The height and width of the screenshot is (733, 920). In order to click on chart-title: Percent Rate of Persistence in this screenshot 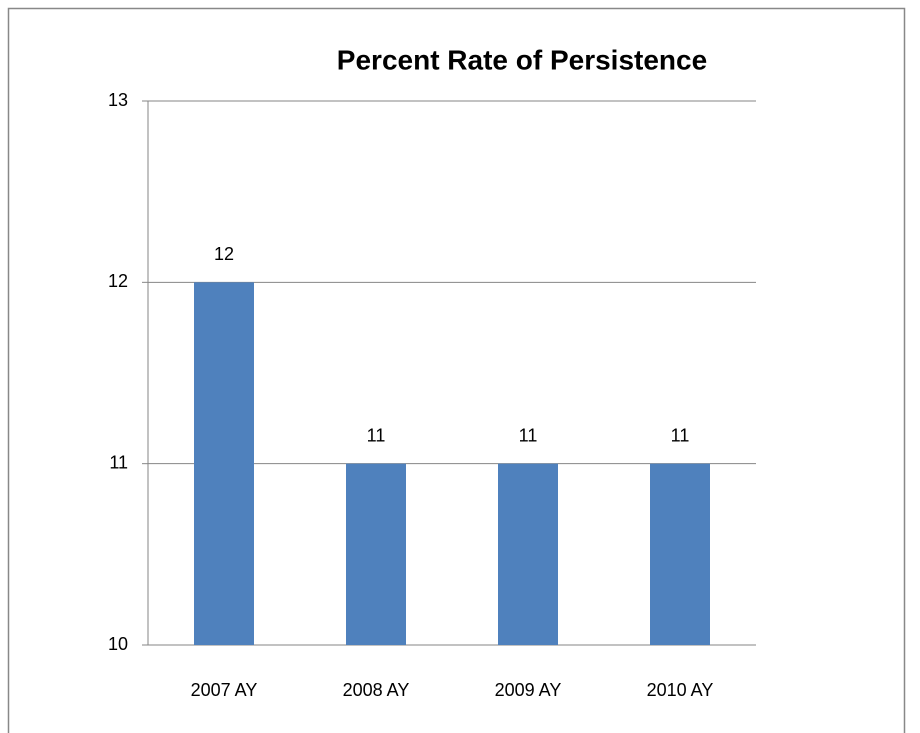, I will do `click(522, 59)`.